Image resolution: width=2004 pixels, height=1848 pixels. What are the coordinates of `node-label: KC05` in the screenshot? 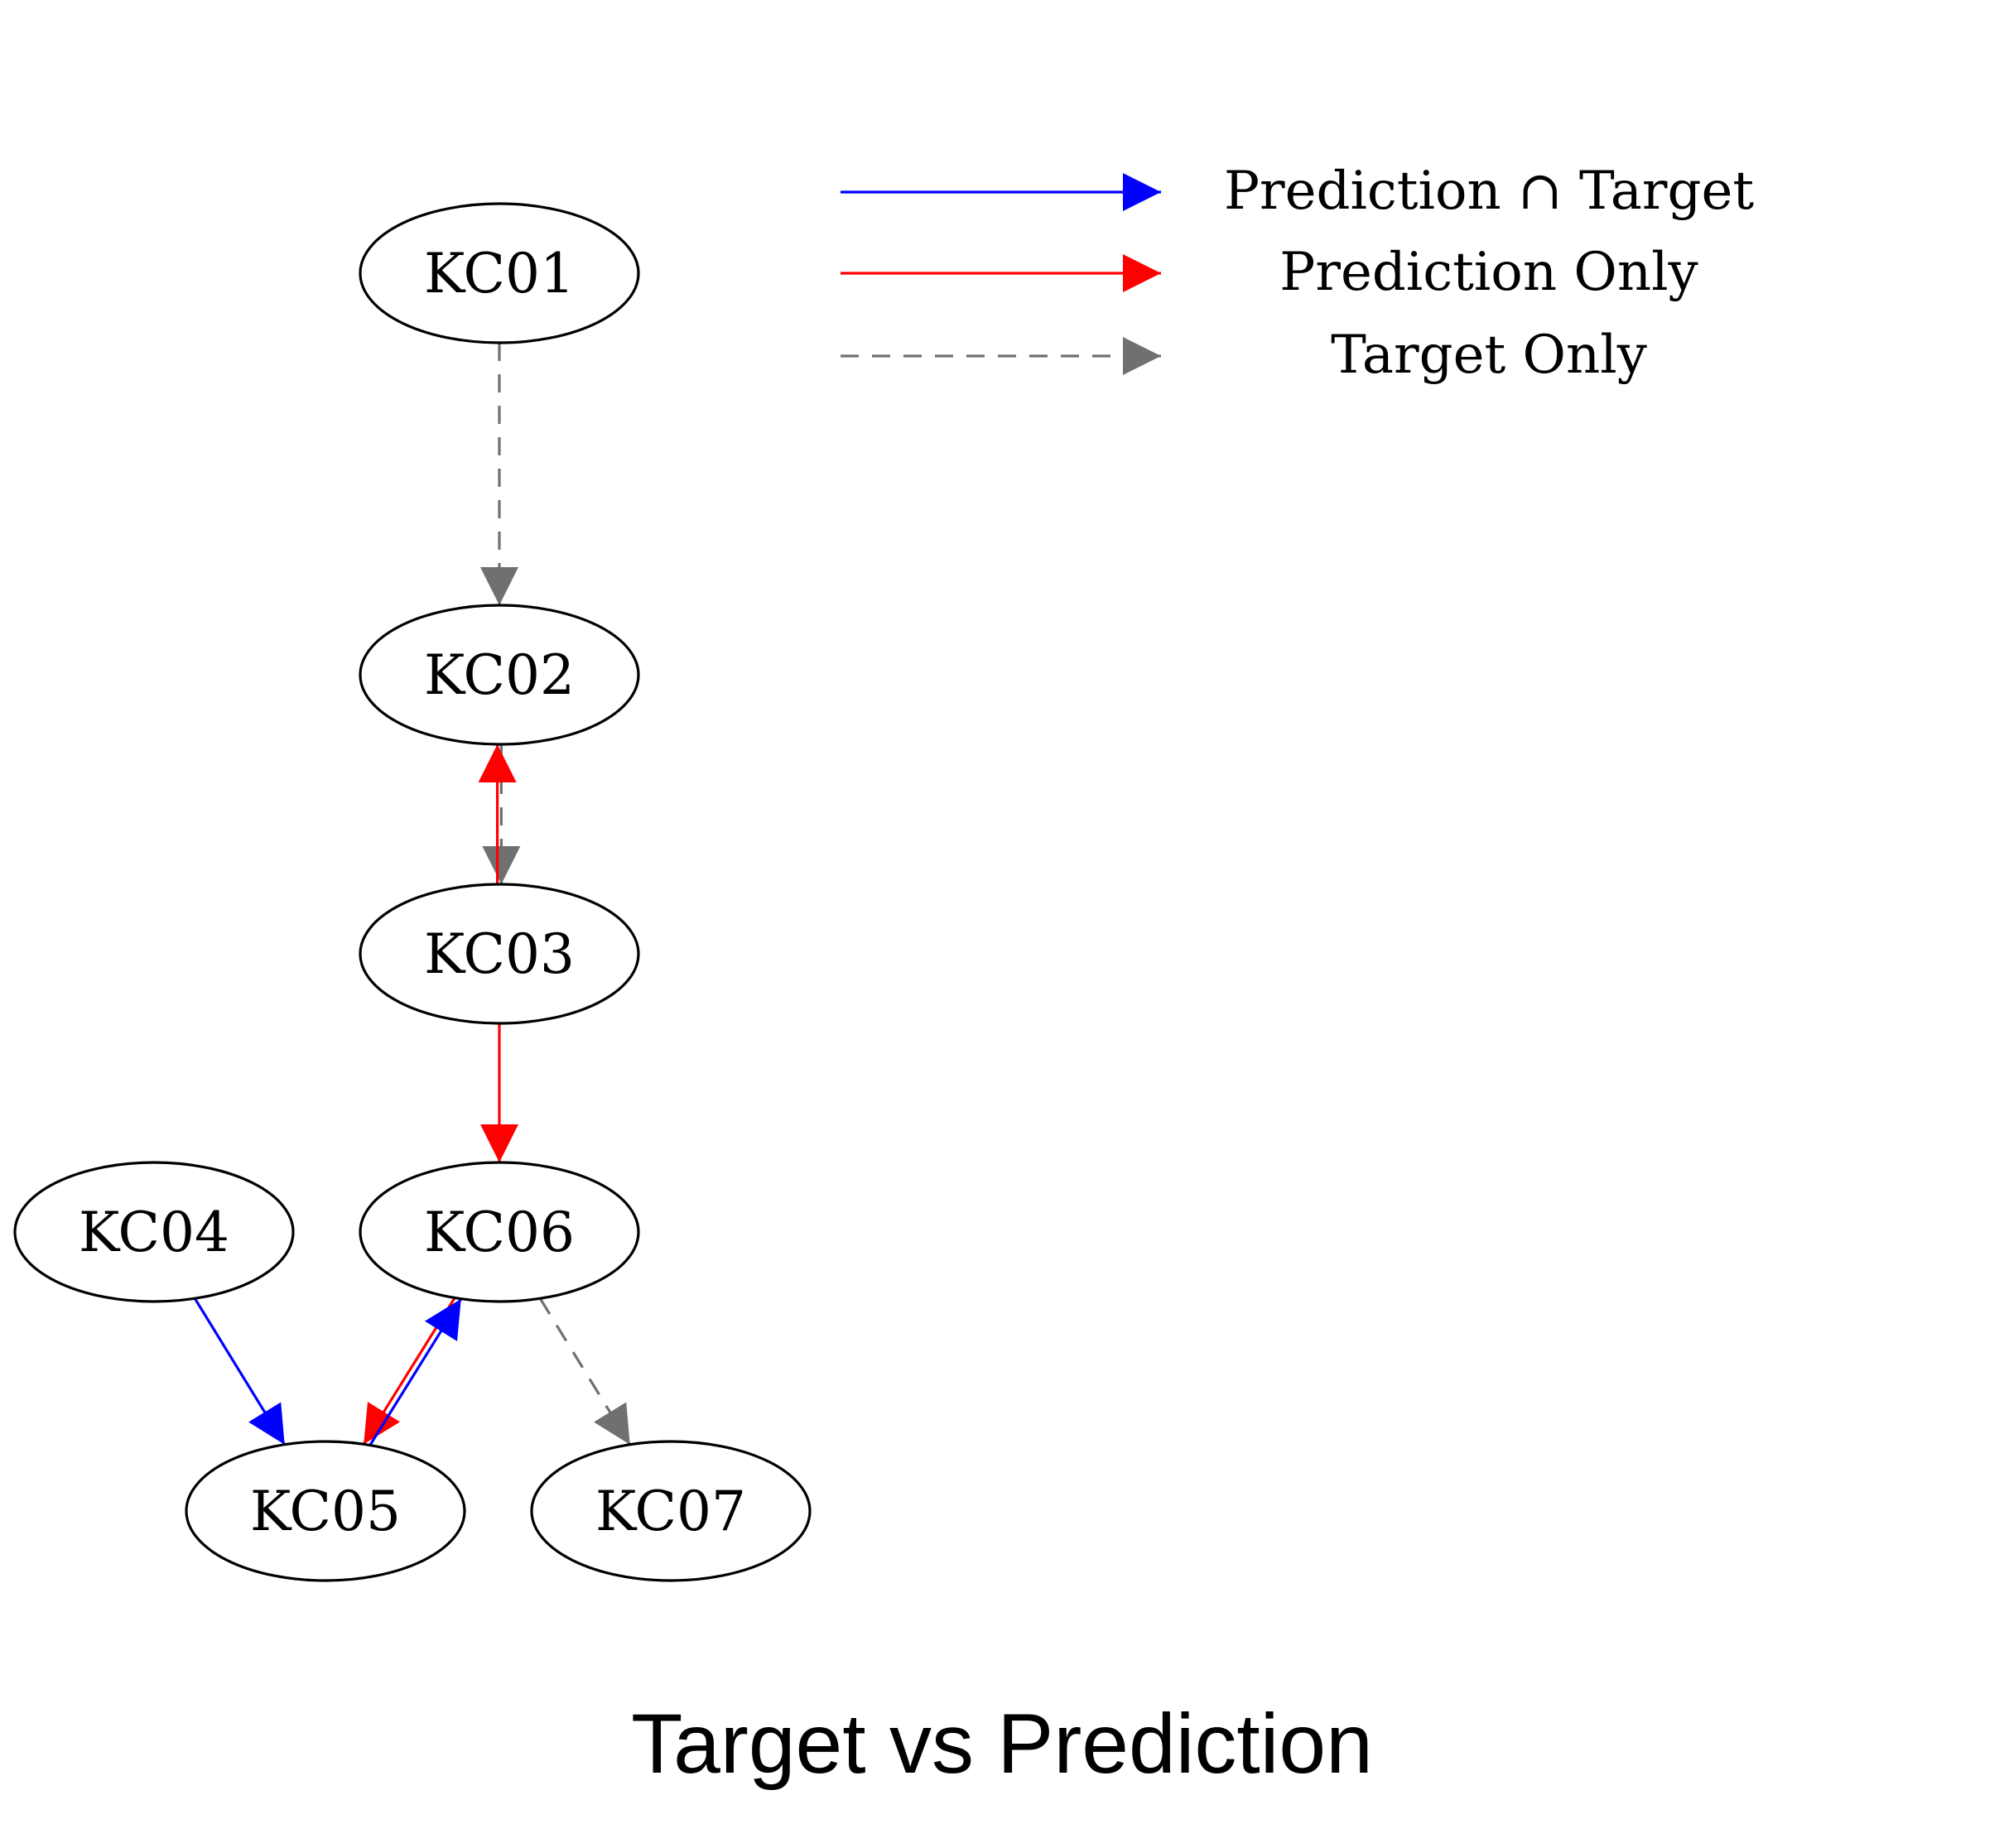 It's located at (325, 1512).